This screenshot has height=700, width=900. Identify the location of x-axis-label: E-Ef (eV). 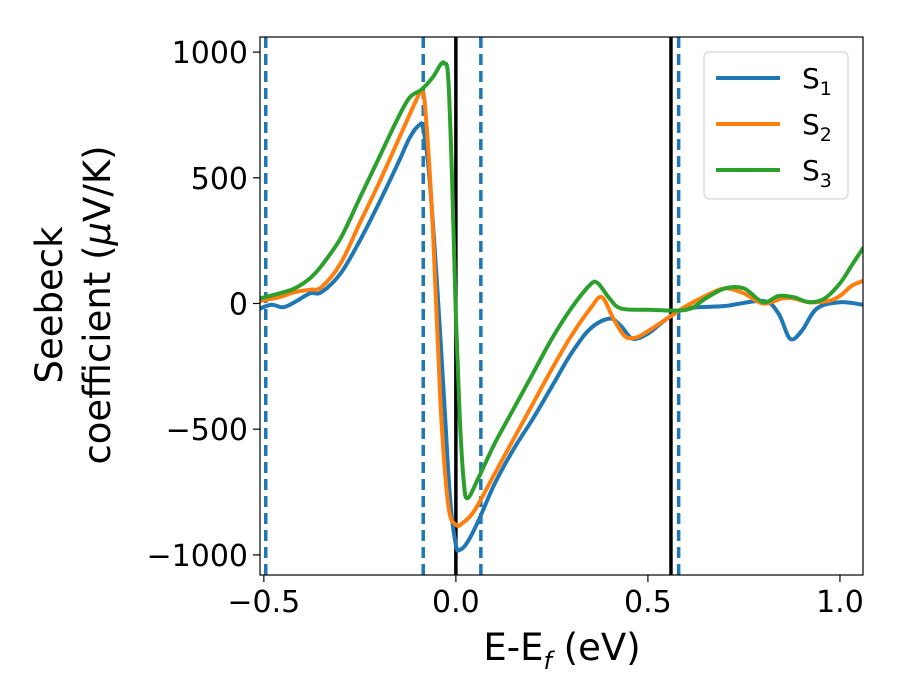
(561, 650).